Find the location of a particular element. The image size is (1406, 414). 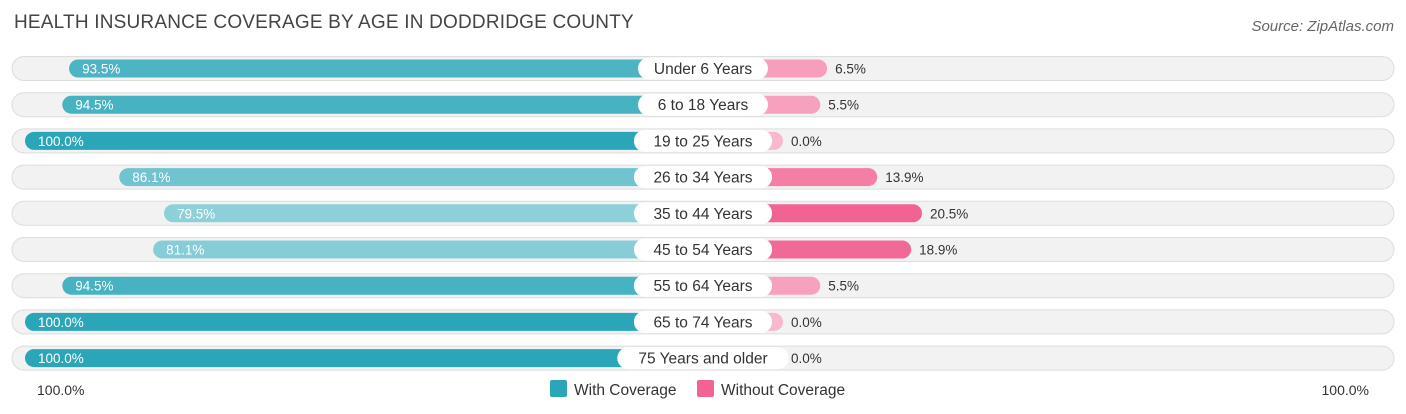

row-55-to-64-years: 55 to 64 Years 94.5% 5.5% is located at coordinates (703, 286).